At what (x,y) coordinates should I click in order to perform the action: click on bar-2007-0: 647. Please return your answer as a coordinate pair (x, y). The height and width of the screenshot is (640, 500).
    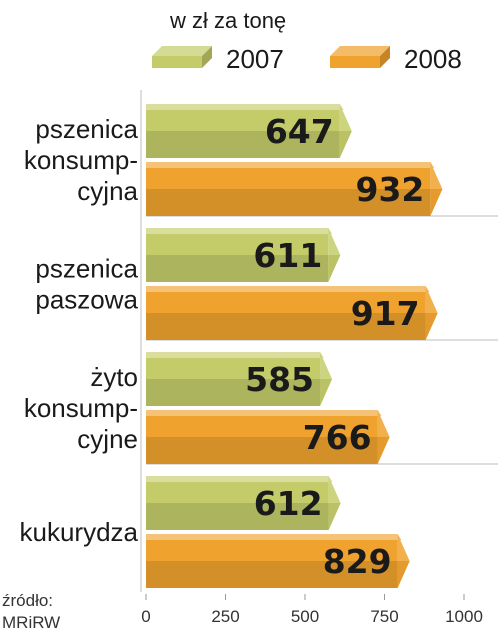
    Looking at the image, I should click on (249, 131).